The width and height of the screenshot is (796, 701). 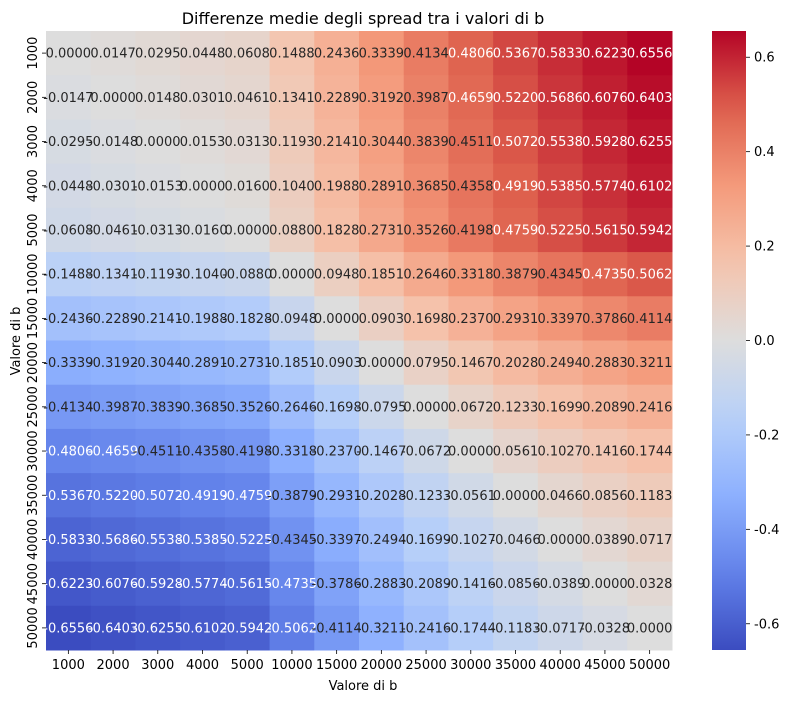 I want to click on cell-value-label: 0.5686, so click(x=560, y=98).